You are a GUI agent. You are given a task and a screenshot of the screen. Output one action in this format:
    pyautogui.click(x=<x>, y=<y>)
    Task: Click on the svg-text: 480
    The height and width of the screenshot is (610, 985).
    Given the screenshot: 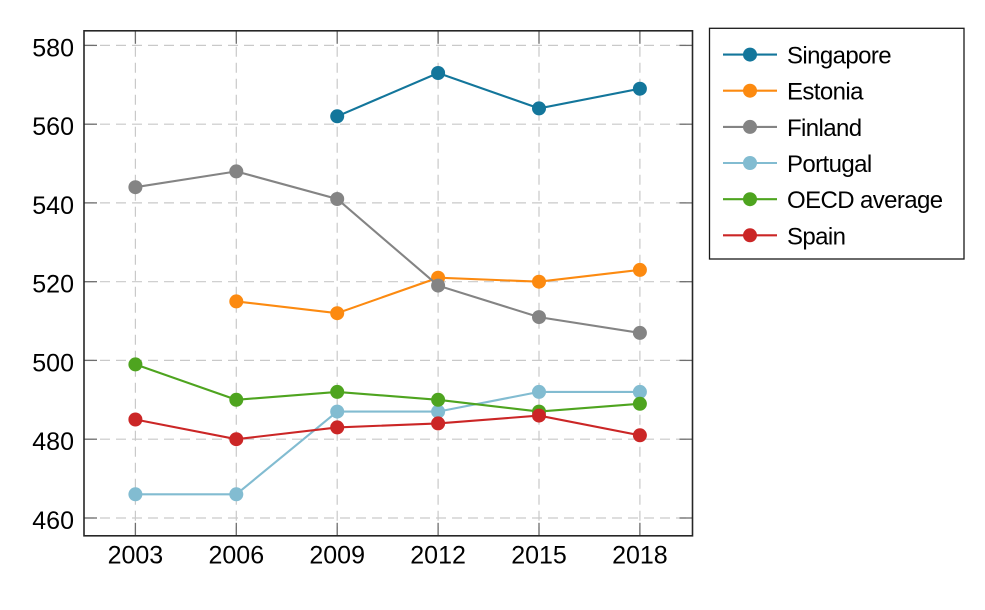 What is the action you would take?
    pyautogui.click(x=53, y=442)
    